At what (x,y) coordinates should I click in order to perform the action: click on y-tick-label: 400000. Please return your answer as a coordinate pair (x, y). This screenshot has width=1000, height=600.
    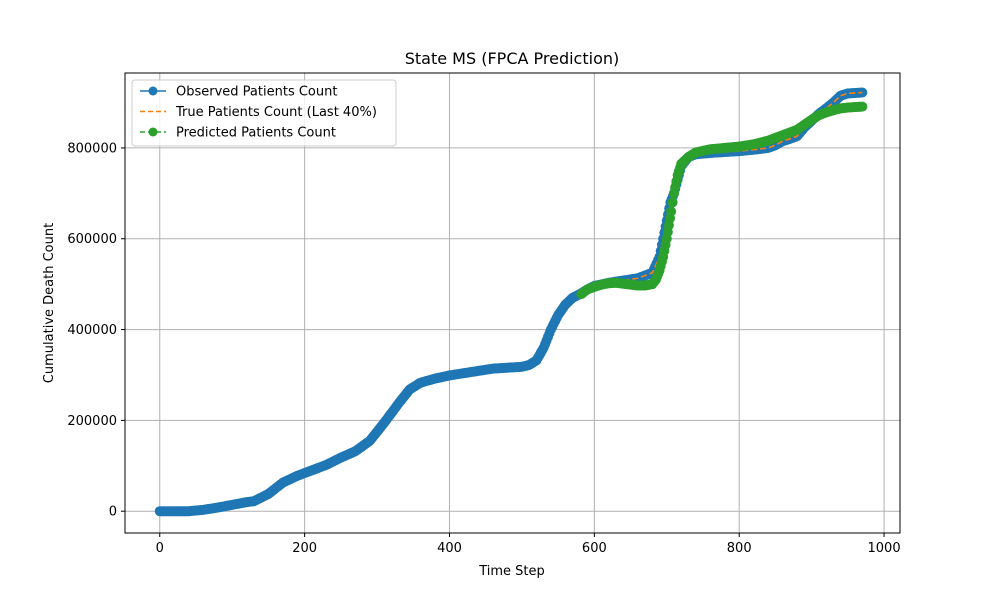
    Looking at the image, I should click on (92, 330).